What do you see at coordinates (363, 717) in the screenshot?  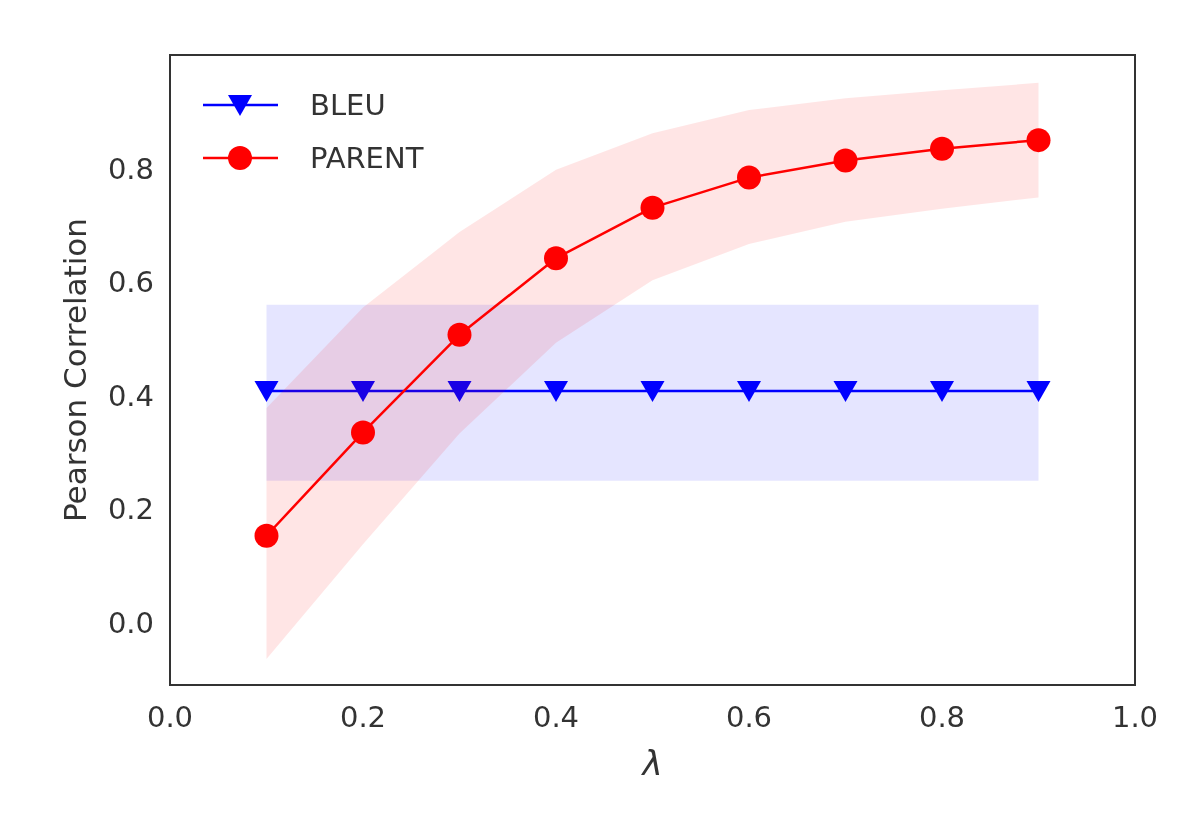 I see `x-tick-label: 0.2` at bounding box center [363, 717].